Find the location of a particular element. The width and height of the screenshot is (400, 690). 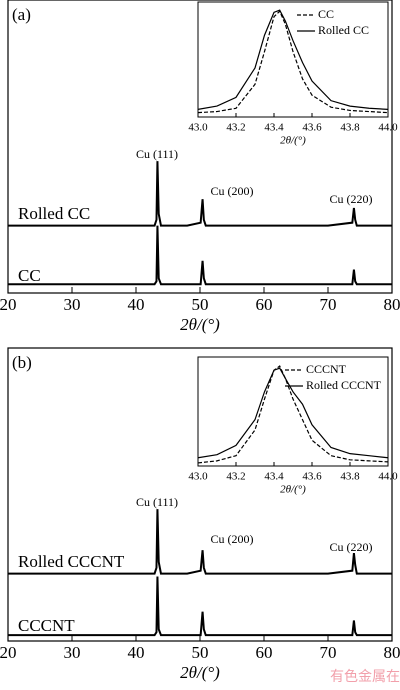

legend-label: Rolled CCCNT is located at coordinates (344, 385).